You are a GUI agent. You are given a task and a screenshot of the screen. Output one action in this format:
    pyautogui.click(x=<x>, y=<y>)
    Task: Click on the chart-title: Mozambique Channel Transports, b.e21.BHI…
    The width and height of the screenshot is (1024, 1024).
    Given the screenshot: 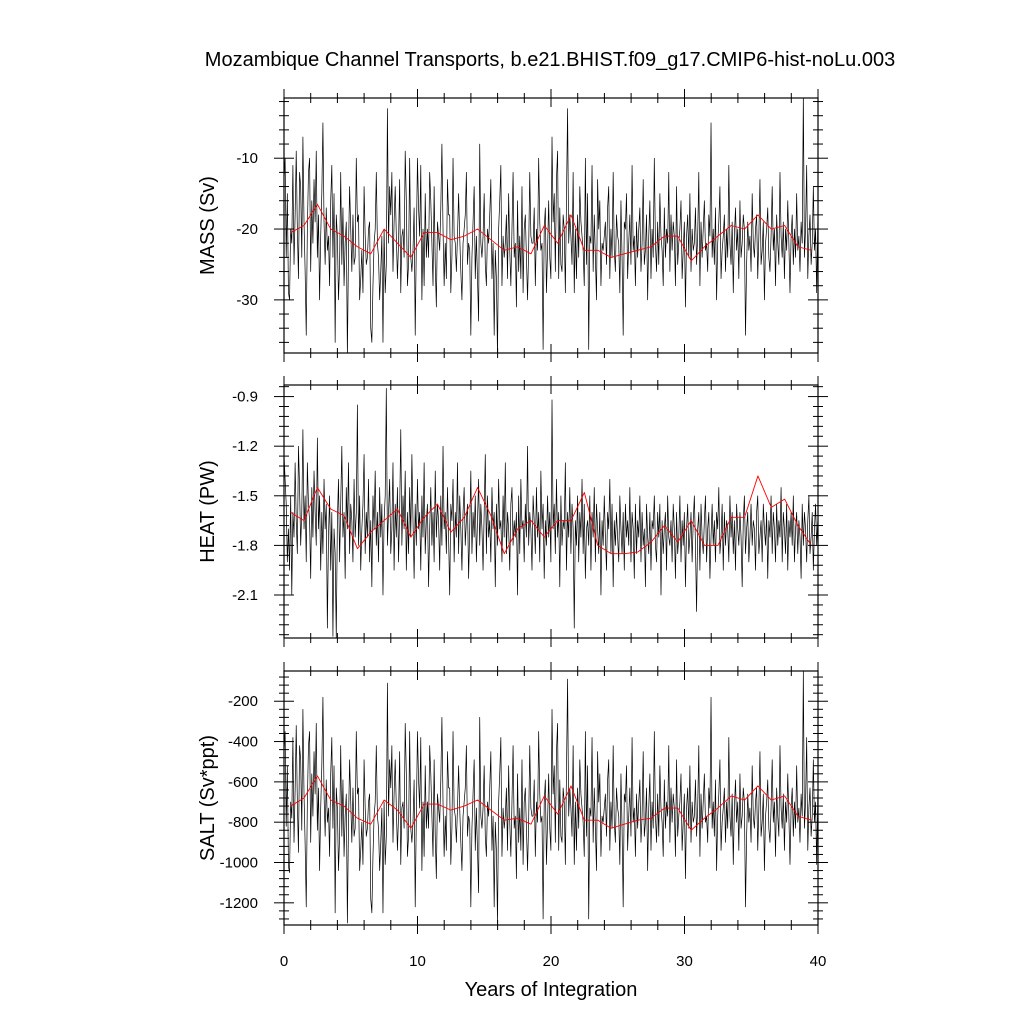 What is the action you would take?
    pyautogui.click(x=550, y=60)
    